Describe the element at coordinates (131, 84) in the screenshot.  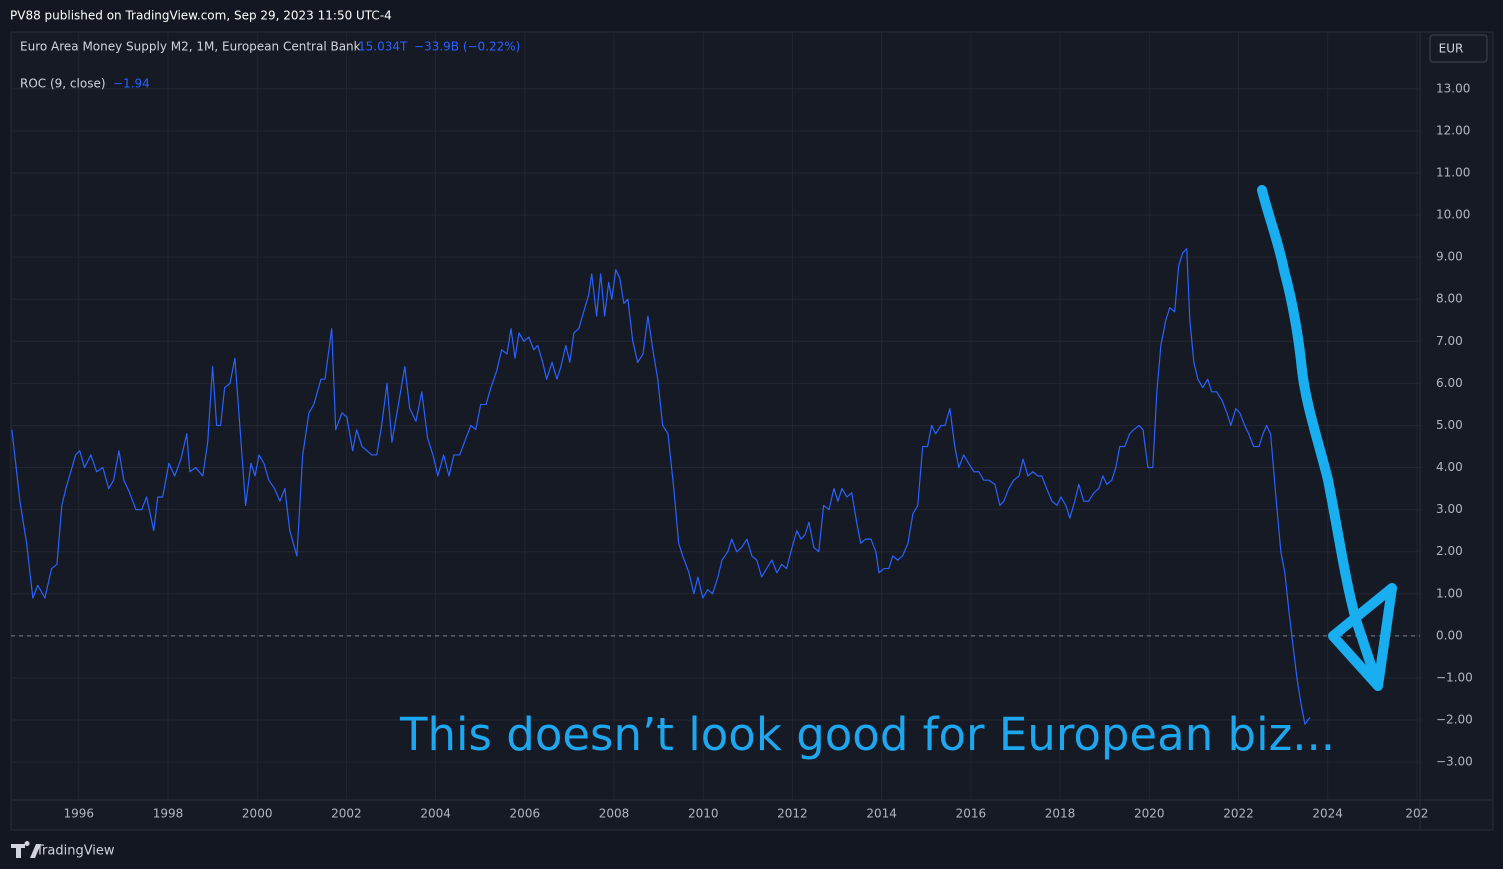
I see `indicator-value: −1.94` at that location.